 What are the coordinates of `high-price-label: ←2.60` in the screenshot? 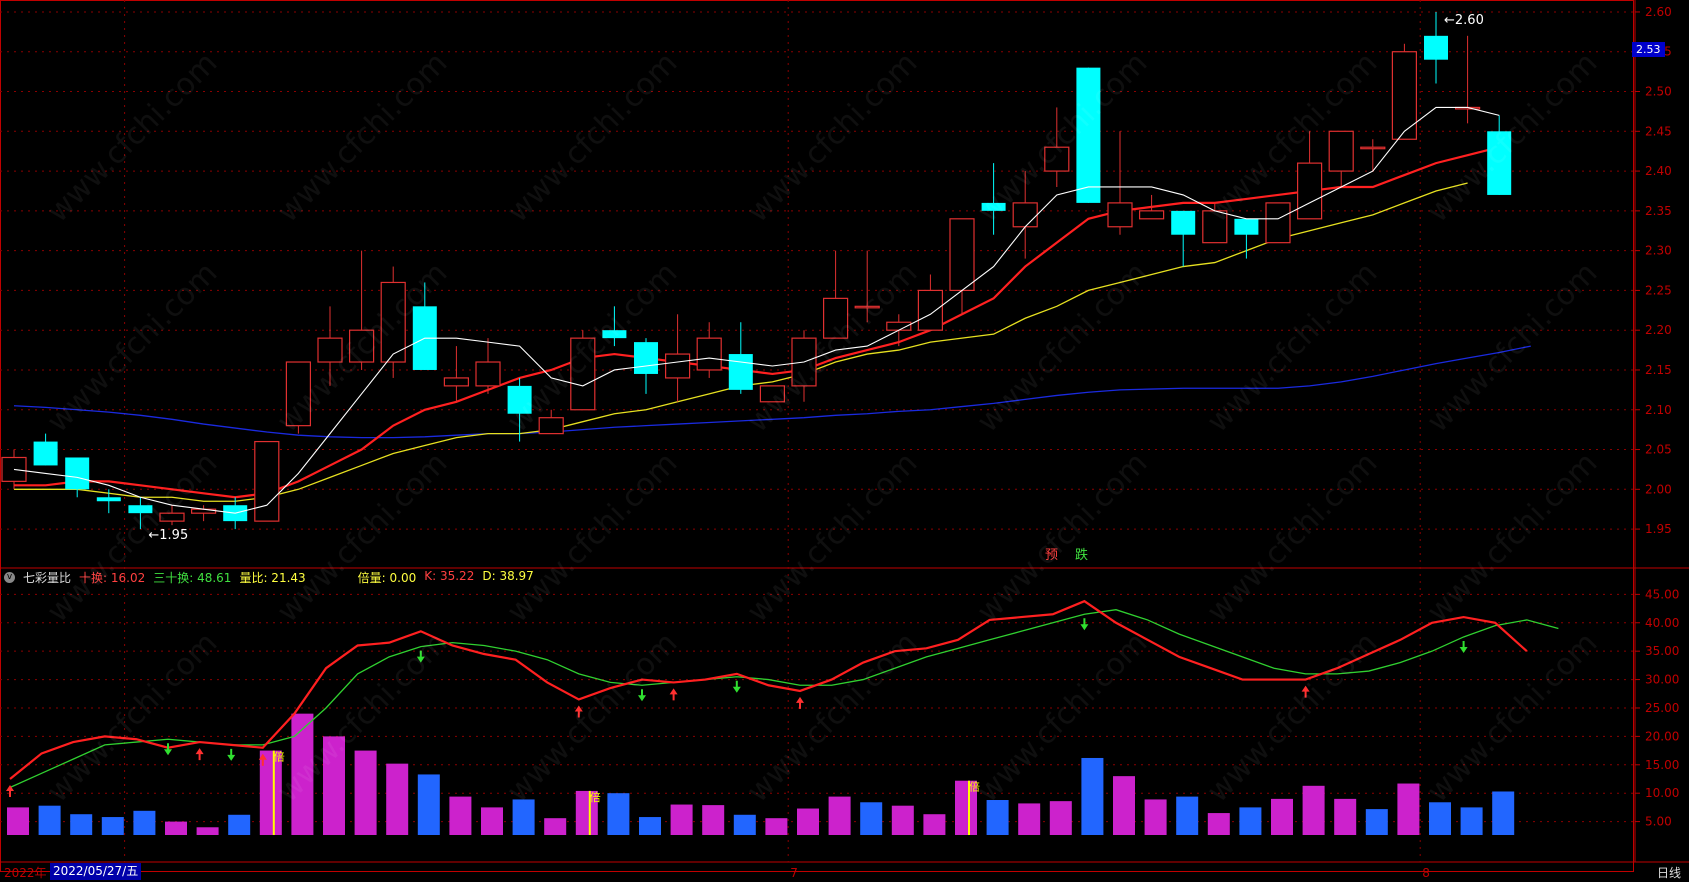 It's located at (1464, 20).